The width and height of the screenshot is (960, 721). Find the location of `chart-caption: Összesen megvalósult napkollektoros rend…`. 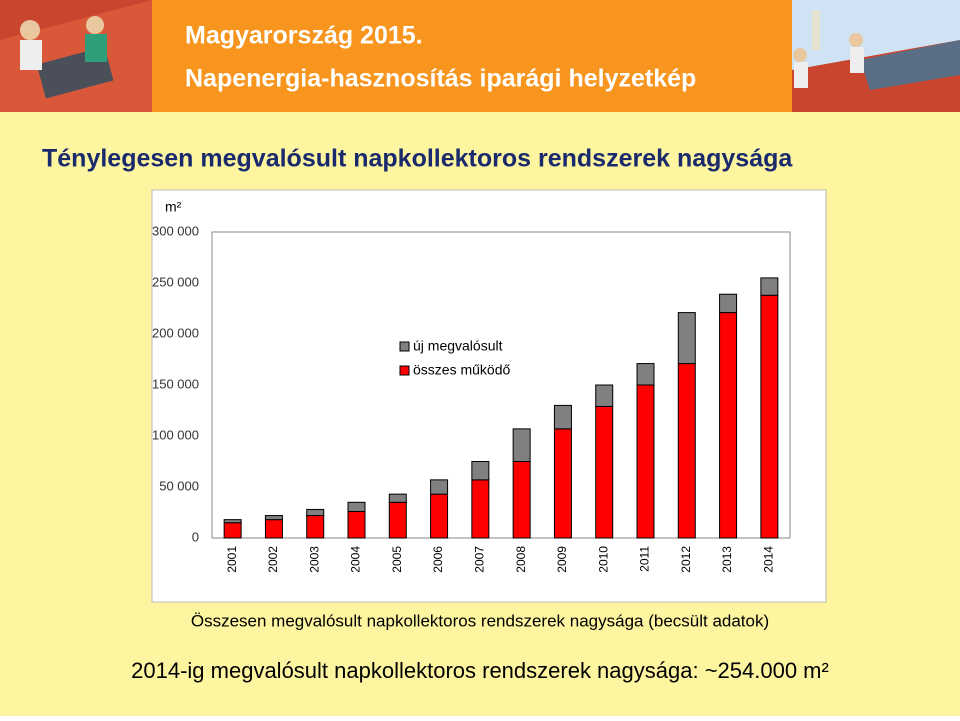

chart-caption: Összesen megvalósult napkollektoros rend… is located at coordinates (480, 620).